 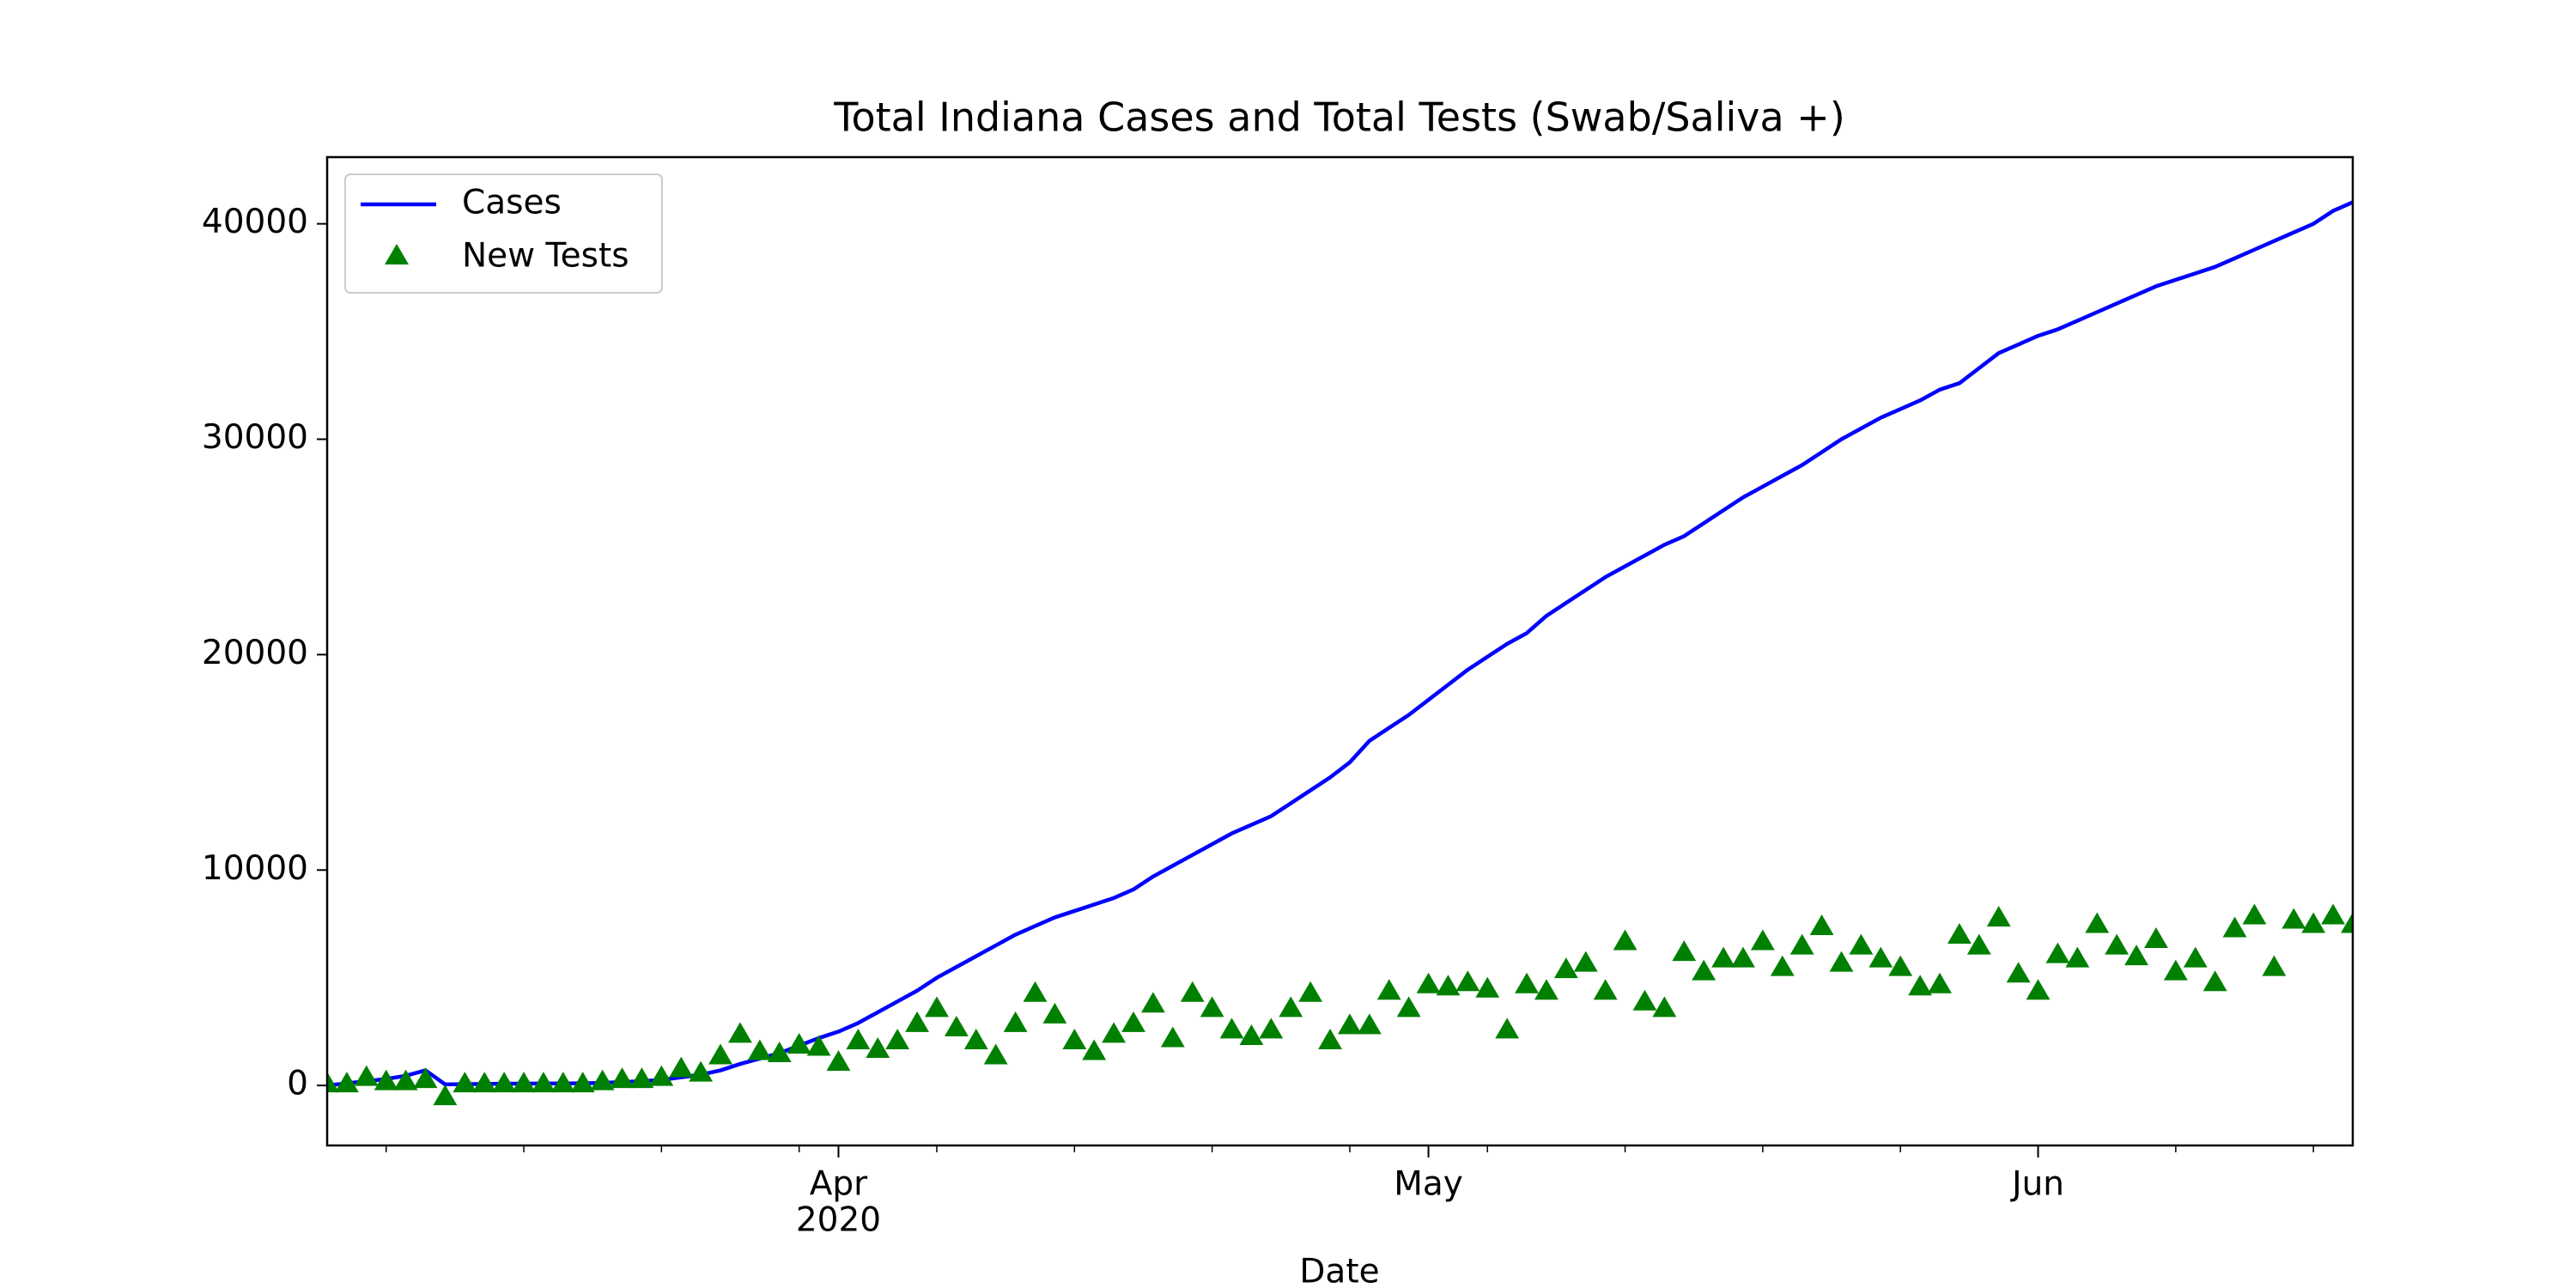 What do you see at coordinates (255, 222) in the screenshot?
I see `y-tick-label: 40000` at bounding box center [255, 222].